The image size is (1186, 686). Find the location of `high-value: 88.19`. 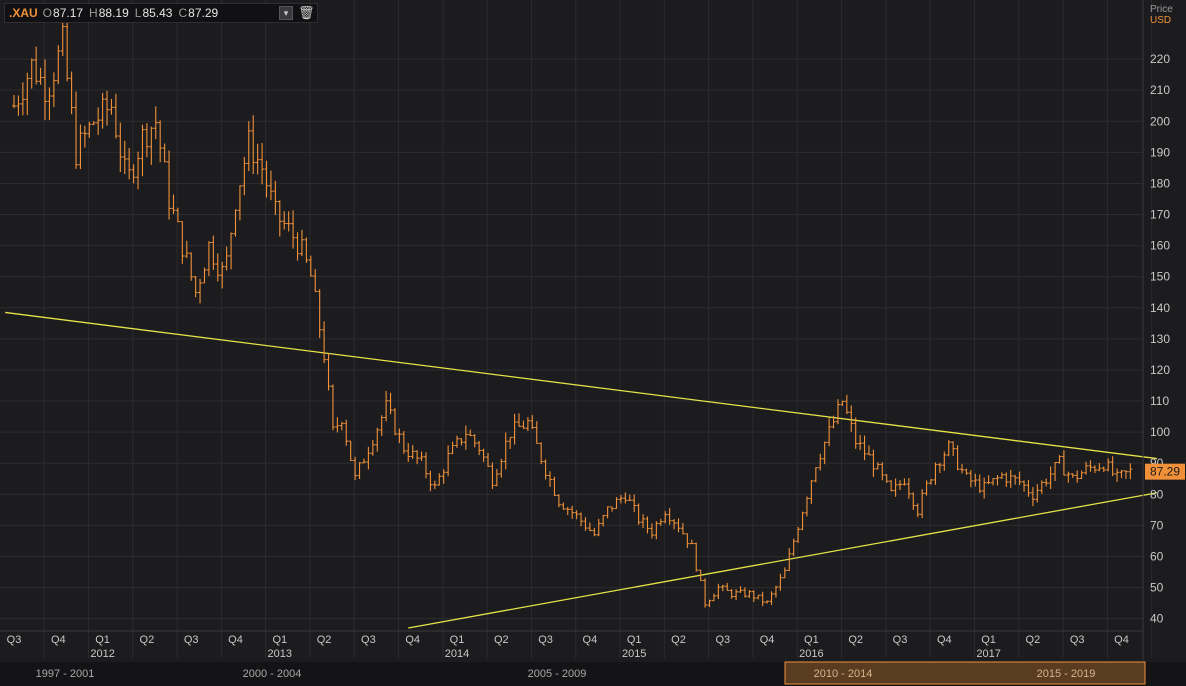

high-value: 88.19 is located at coordinates (113, 13).